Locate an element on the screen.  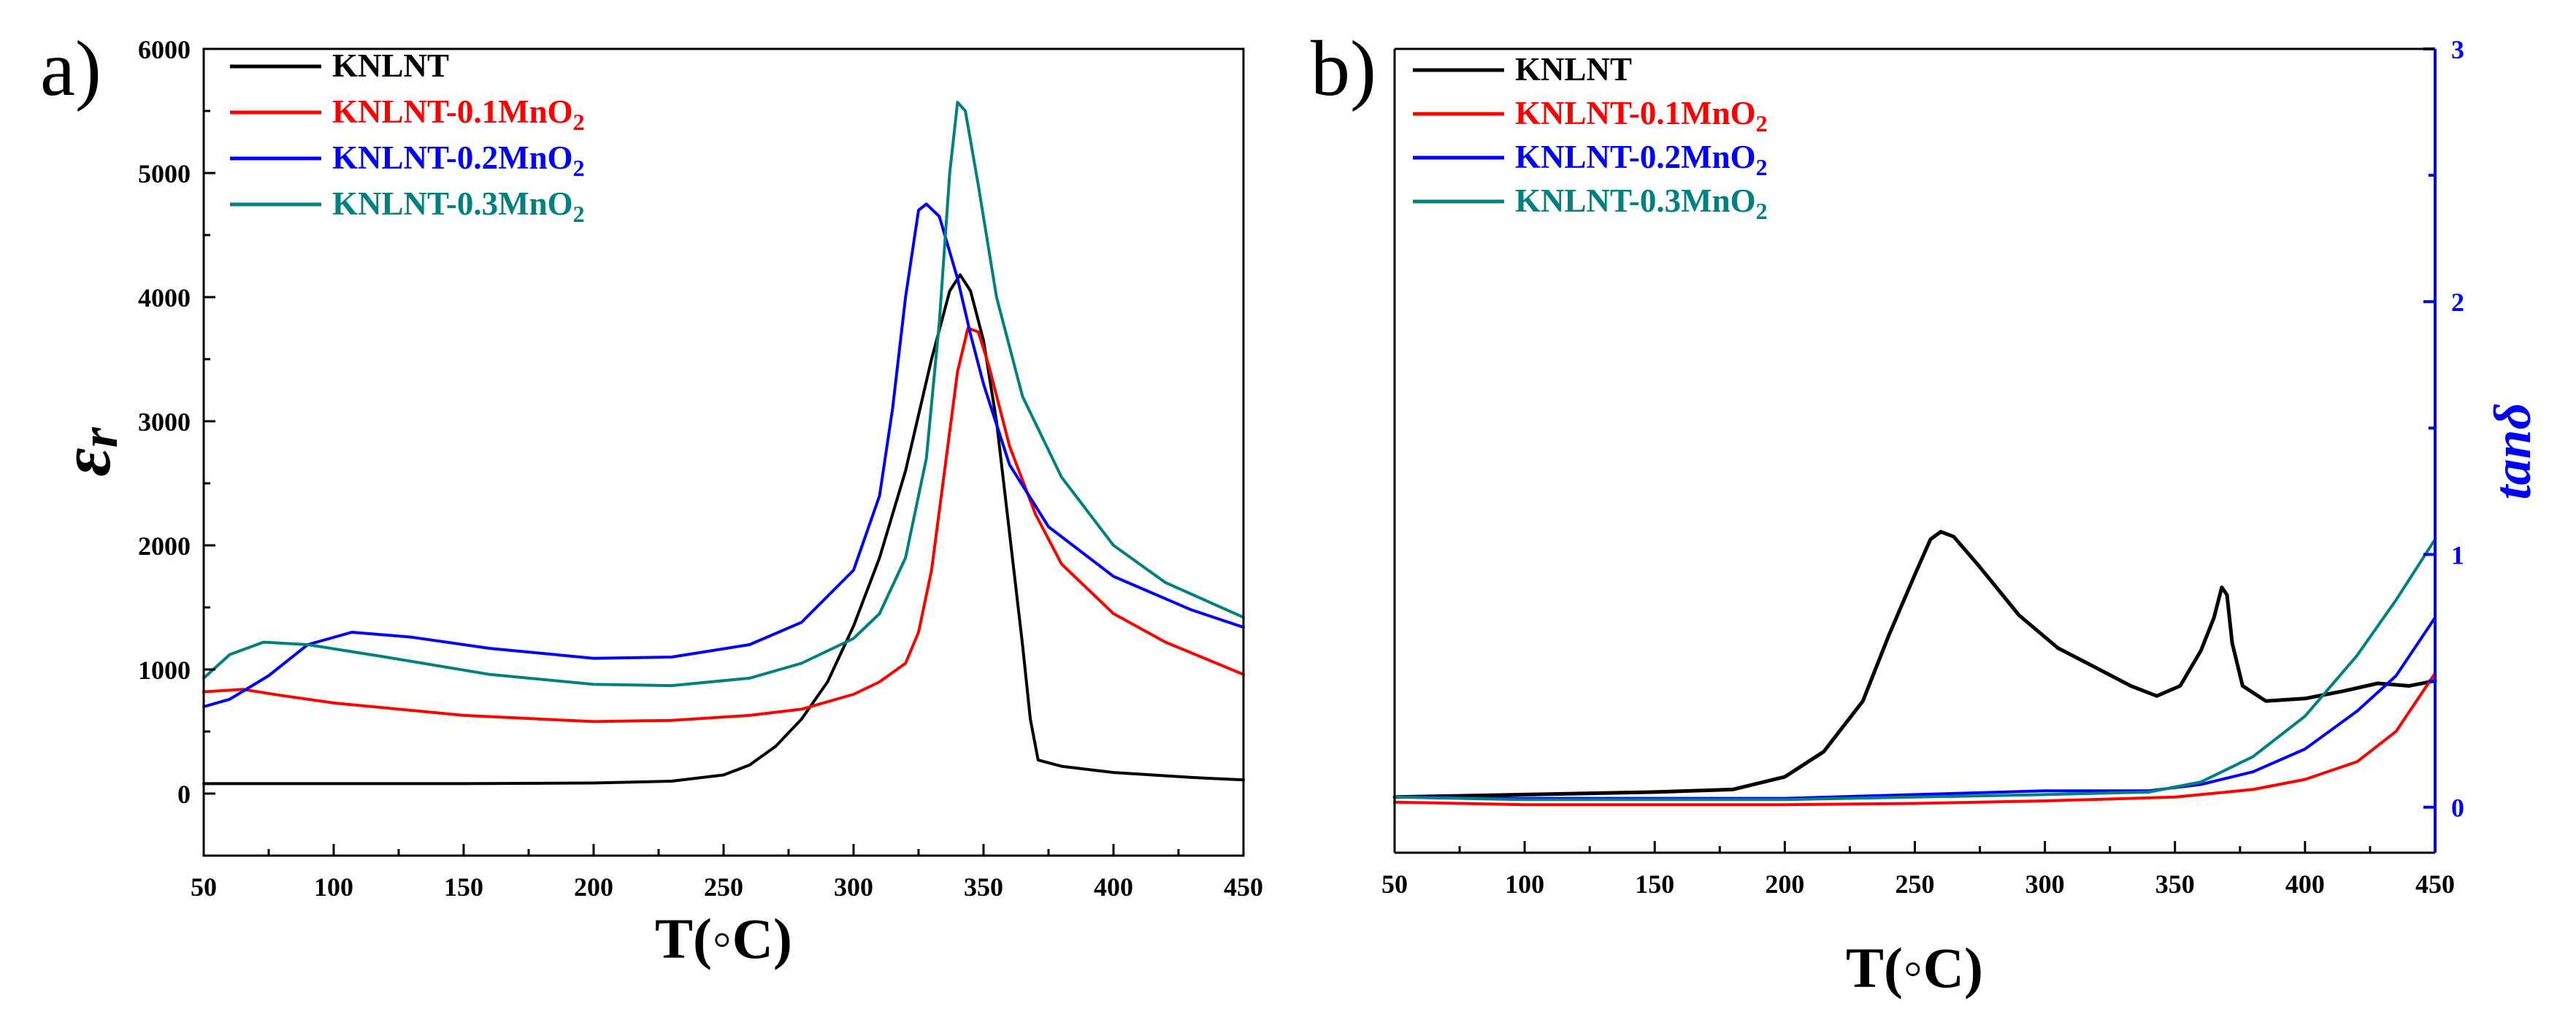
right-y-tick-label: 1 is located at coordinates (2457, 555).